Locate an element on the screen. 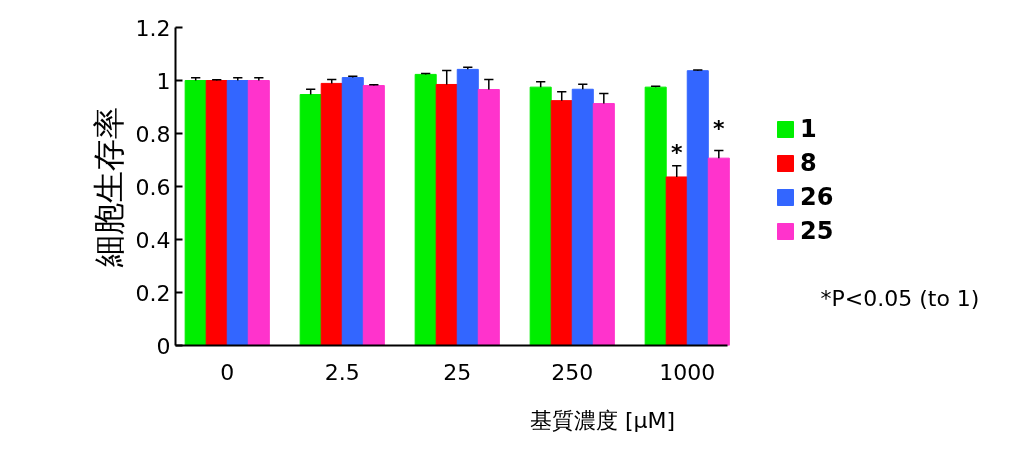 This screenshot has height=449, width=1034. legend-label: 25 is located at coordinates (817, 231).